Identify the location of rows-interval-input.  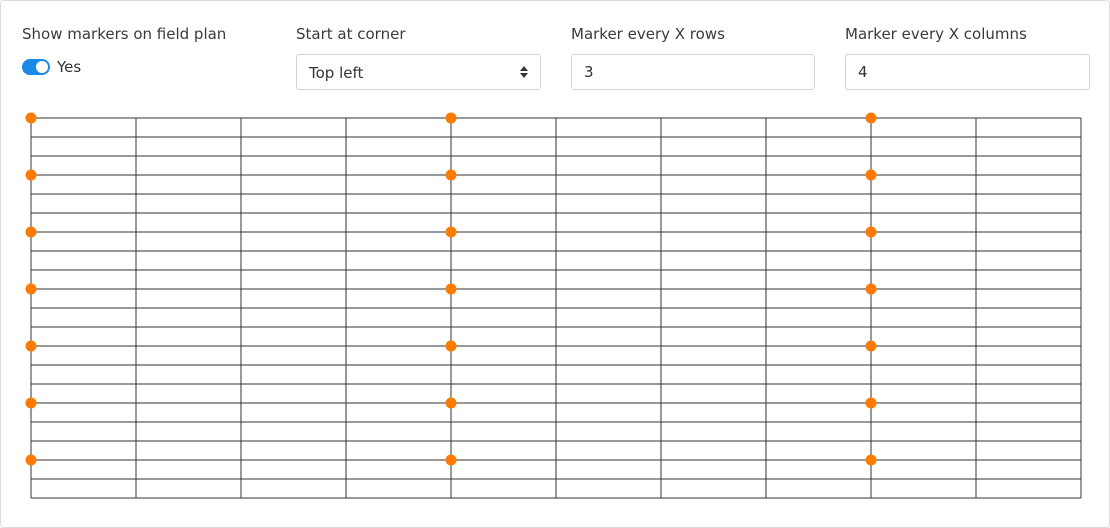
(693, 72).